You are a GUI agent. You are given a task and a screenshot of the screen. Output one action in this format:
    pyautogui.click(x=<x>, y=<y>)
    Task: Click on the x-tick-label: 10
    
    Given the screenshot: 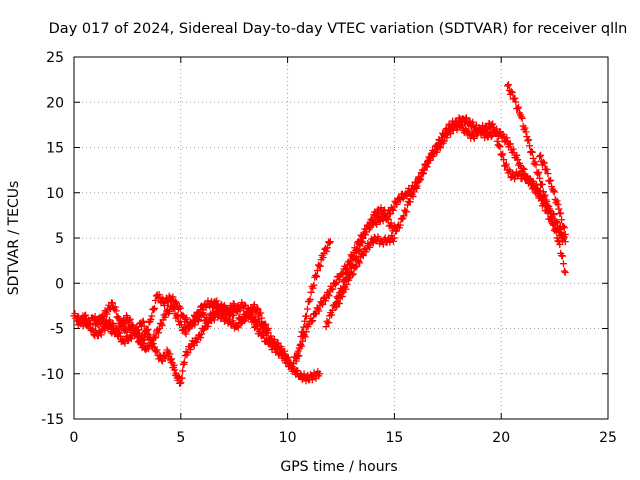 What is the action you would take?
    pyautogui.click(x=288, y=438)
    